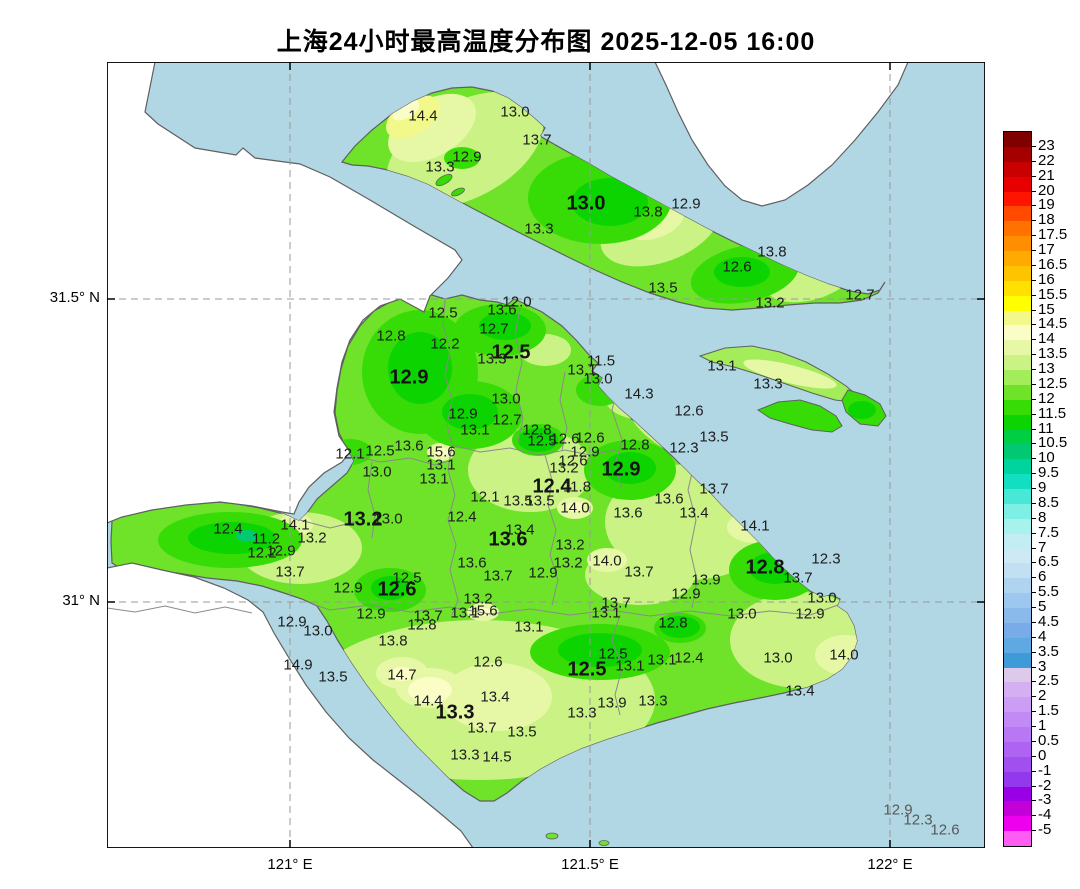 The width and height of the screenshot is (1080, 889). Describe the element at coordinates (1048, 562) in the screenshot. I see `colorbar-label: 6.5` at that location.